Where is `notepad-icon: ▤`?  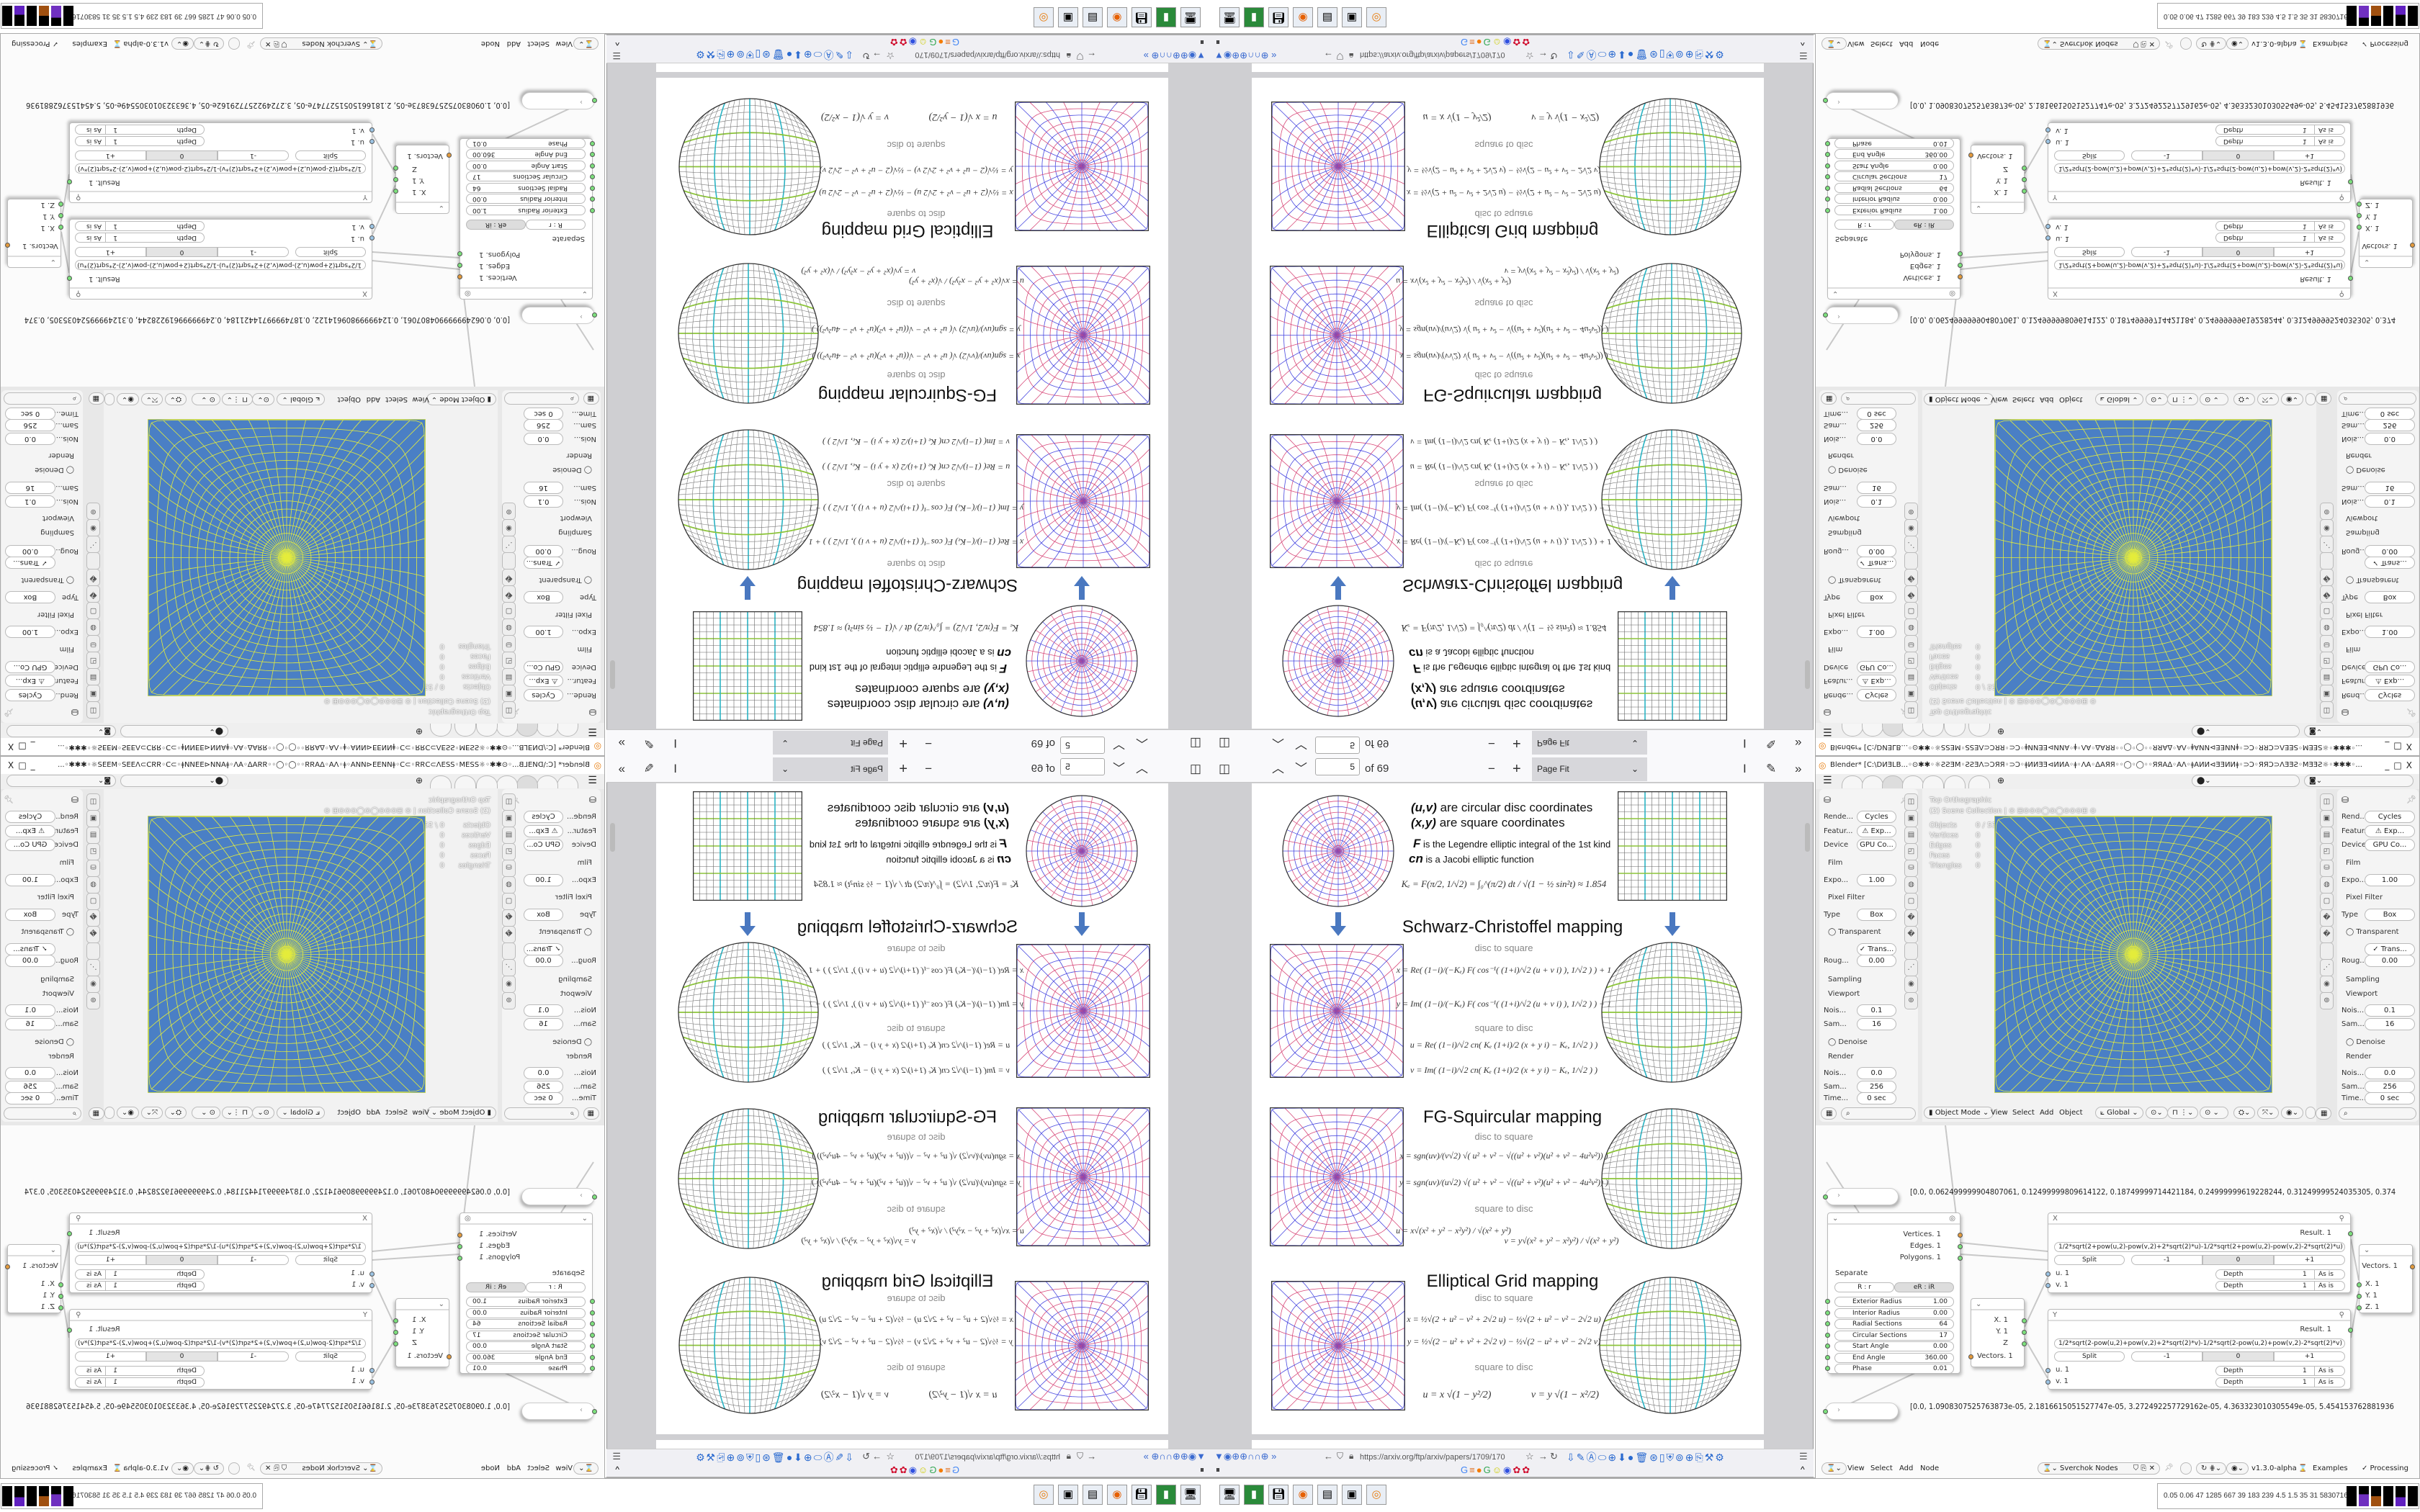
notepad-icon: ▤ is located at coordinates (1327, 1495).